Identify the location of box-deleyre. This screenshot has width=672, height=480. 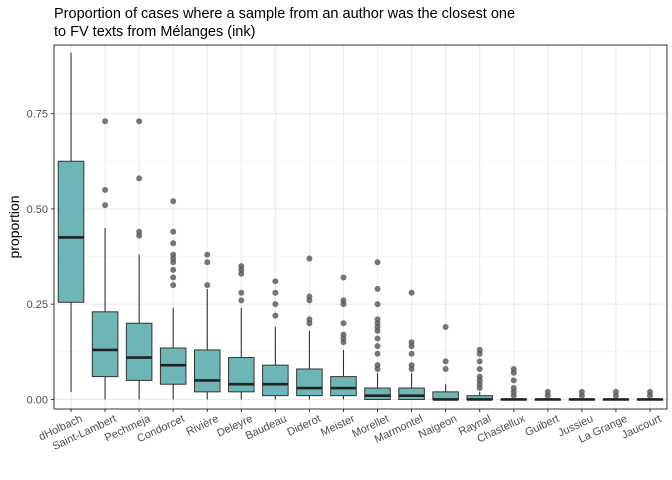
(241, 331).